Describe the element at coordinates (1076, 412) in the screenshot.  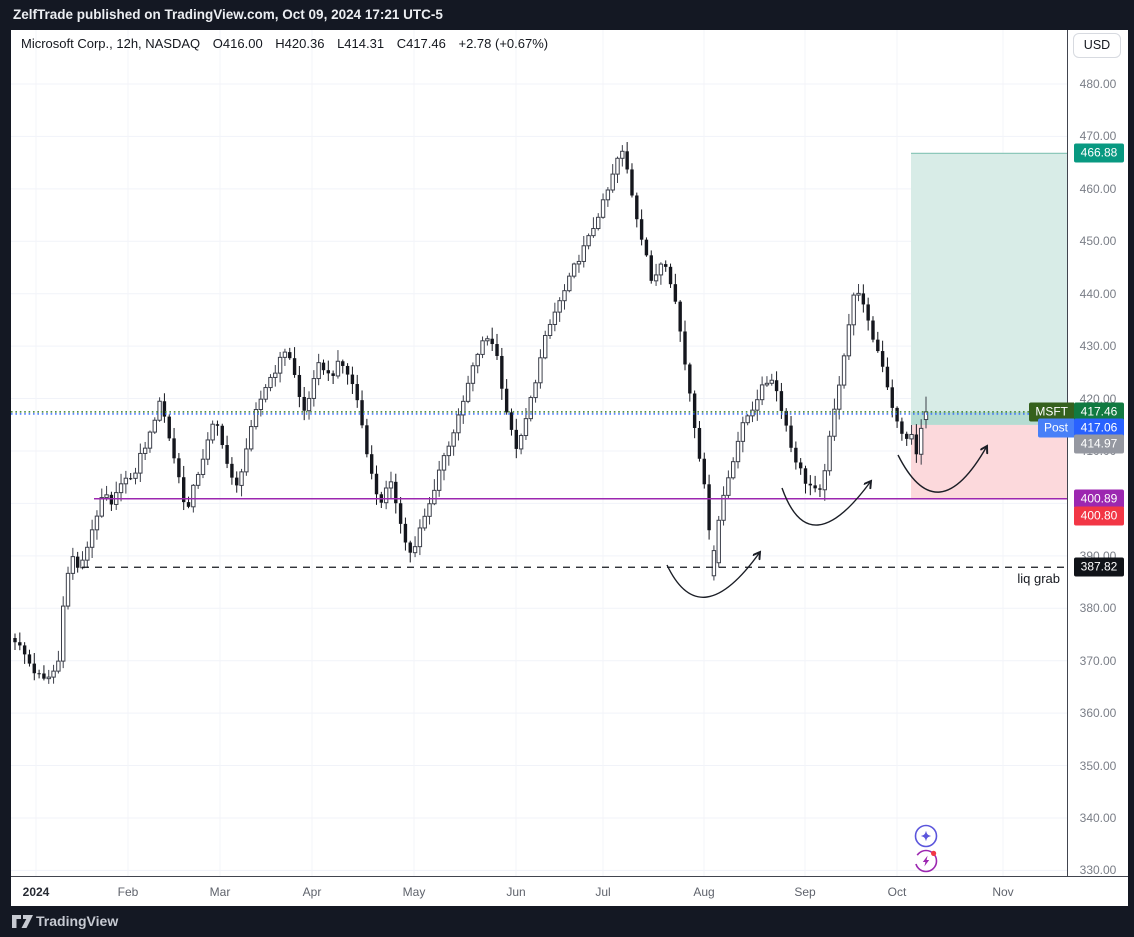
I see `msft-last-price-label: MSFT 417.46` at that location.